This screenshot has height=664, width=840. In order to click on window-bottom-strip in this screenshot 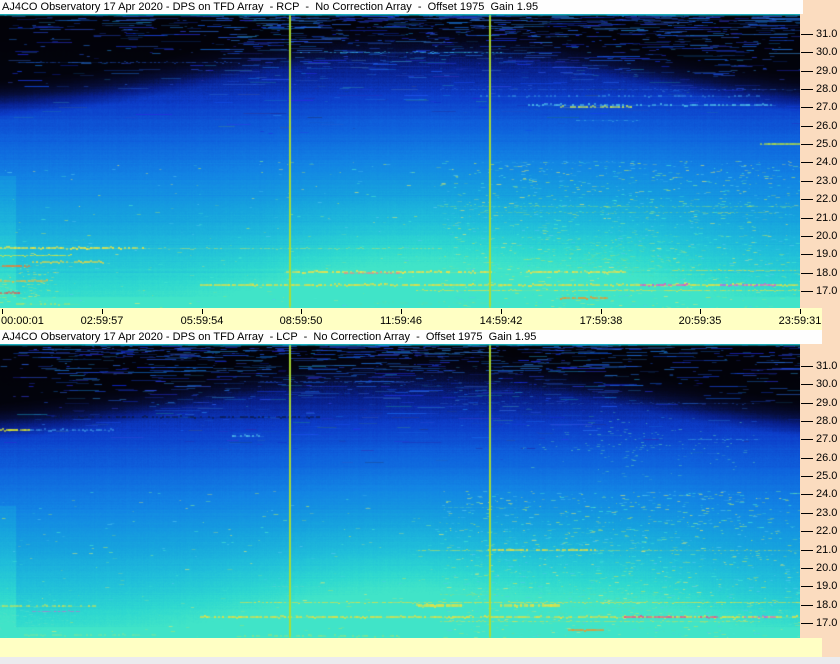, I will do `click(420, 660)`.